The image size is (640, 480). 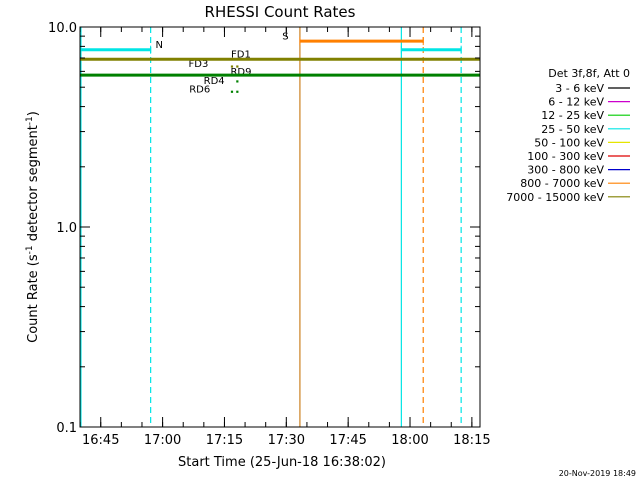 I want to click on legend-label-4: 50 - 100 keV, so click(x=569, y=142).